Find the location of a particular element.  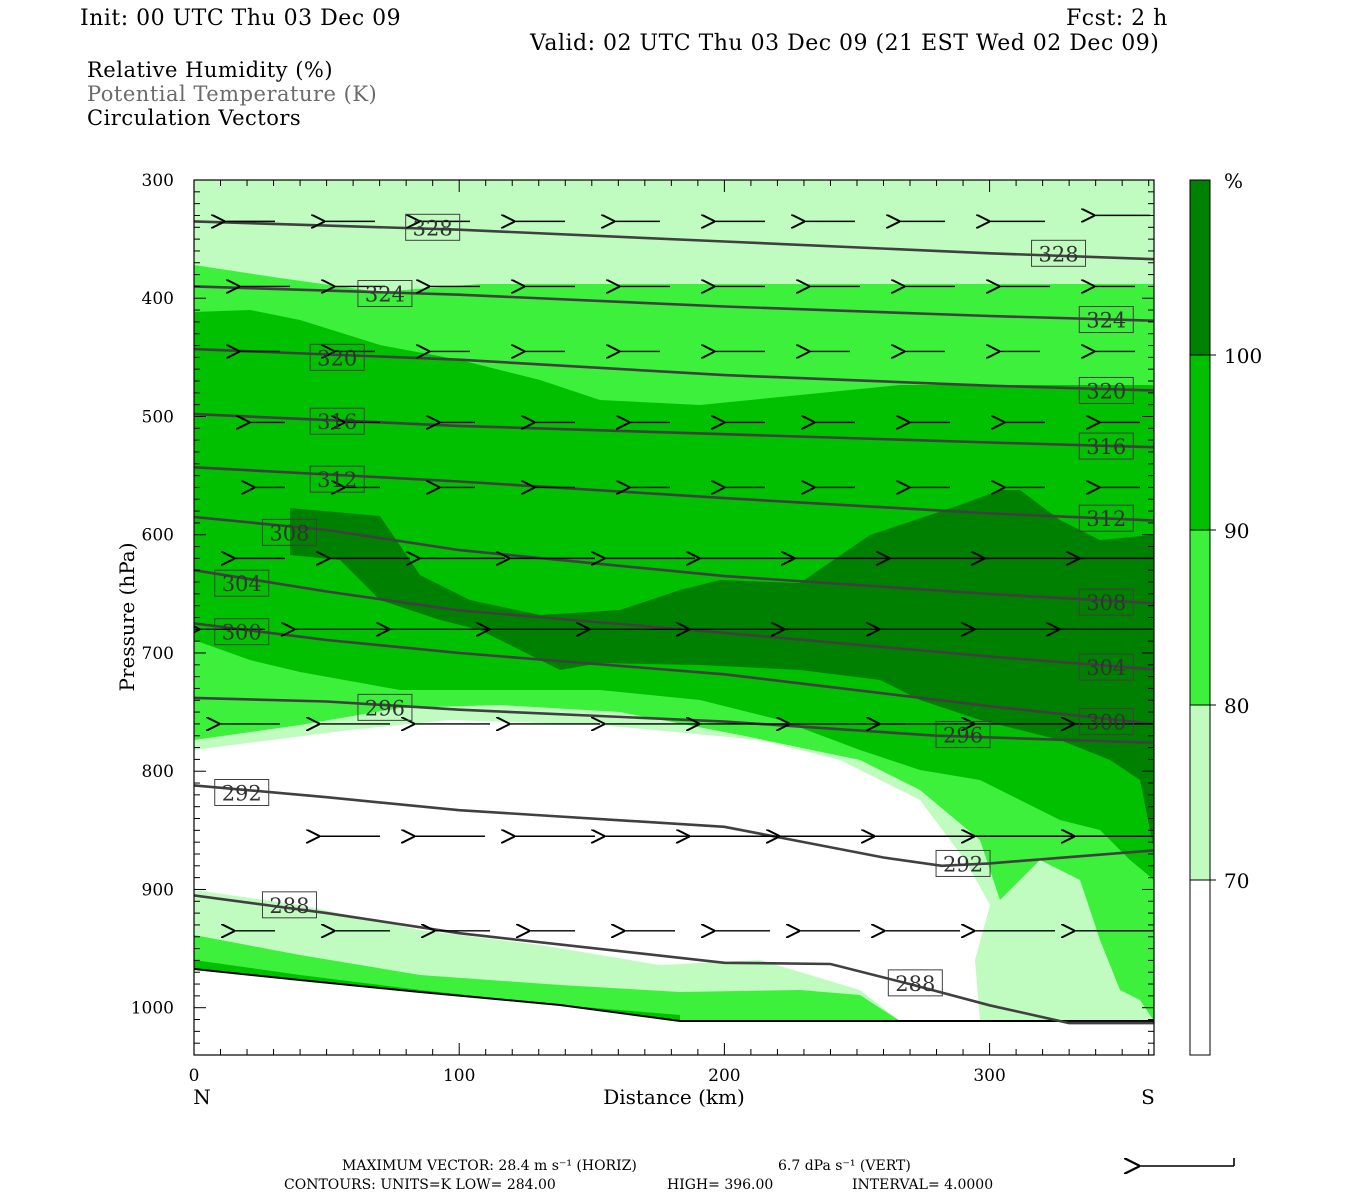

y-tick-label: 400 is located at coordinates (158, 299).